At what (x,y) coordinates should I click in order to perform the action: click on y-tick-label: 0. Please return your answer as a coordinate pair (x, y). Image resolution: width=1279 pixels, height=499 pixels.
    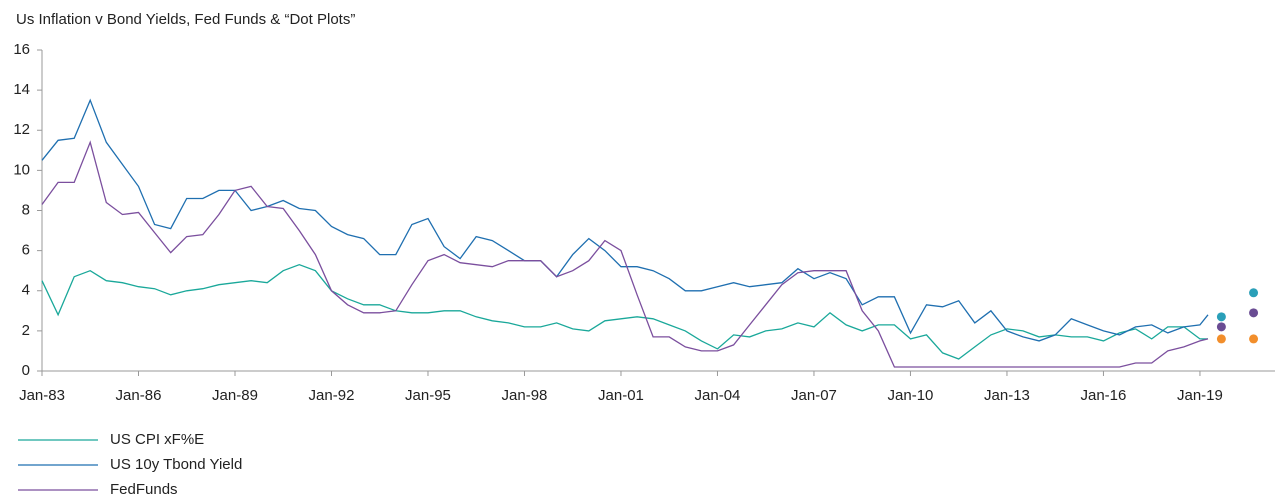
    Looking at the image, I should click on (26, 370).